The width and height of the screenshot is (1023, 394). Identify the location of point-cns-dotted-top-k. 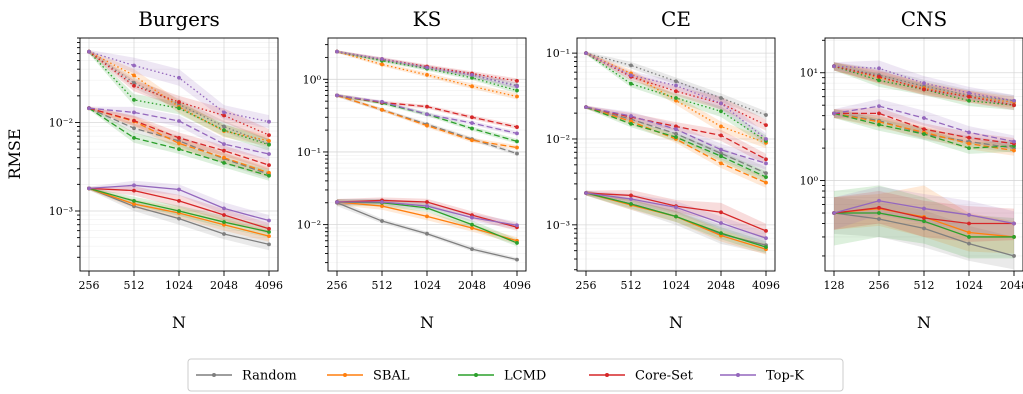
(834, 66).